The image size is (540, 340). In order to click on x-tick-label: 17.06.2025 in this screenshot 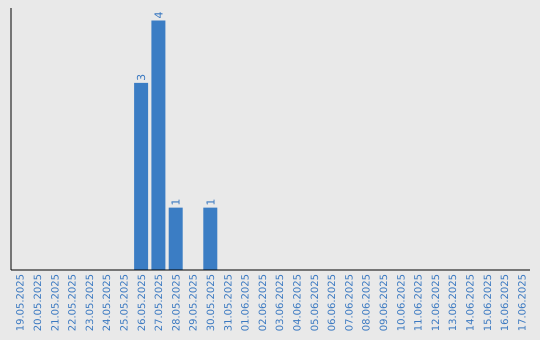, I will do `click(522, 303)`.